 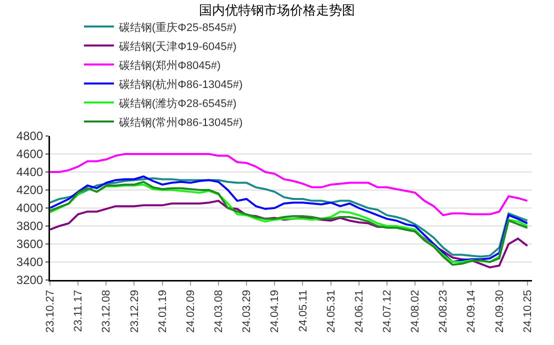 I want to click on y-tick-label: 3400, so click(x=30, y=262).